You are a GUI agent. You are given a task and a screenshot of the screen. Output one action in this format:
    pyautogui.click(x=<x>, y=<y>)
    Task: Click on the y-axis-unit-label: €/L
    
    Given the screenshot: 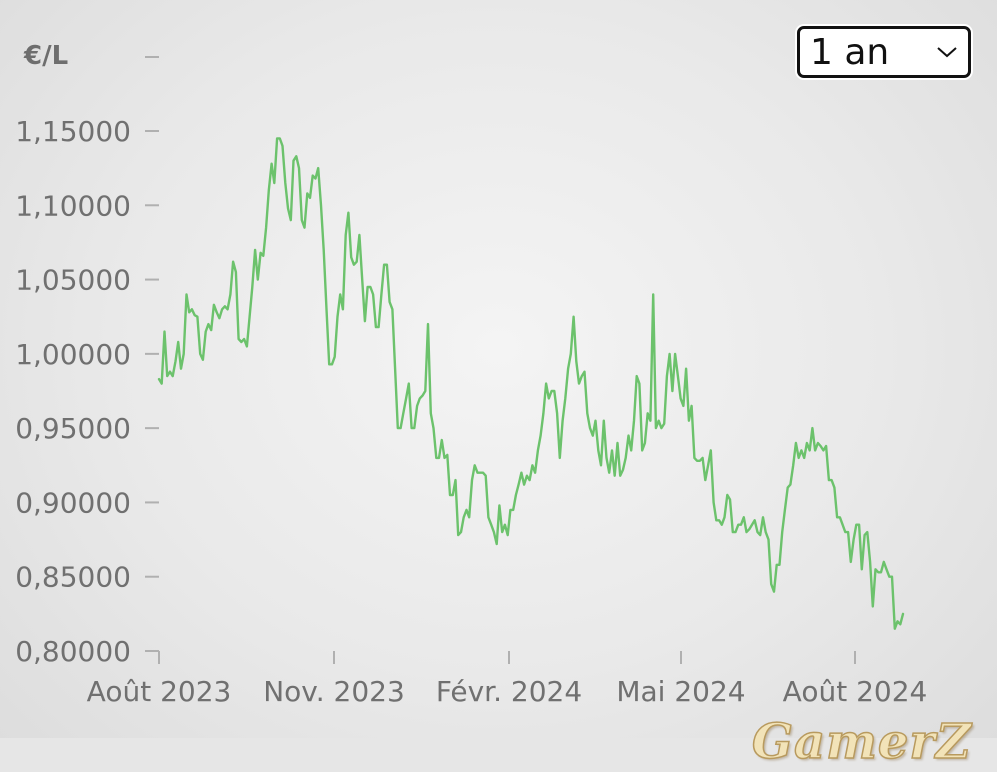 What is the action you would take?
    pyautogui.click(x=45, y=56)
    